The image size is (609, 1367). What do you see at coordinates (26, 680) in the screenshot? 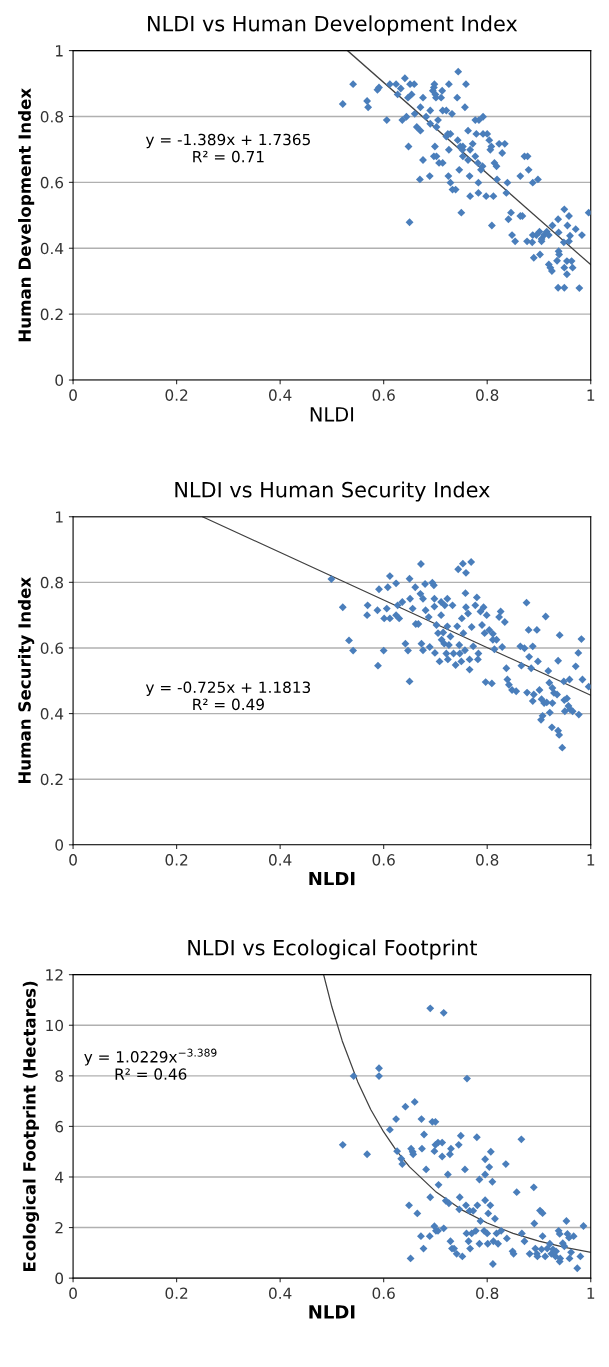
I see `y-axis-title: Human Security Index` at bounding box center [26, 680].